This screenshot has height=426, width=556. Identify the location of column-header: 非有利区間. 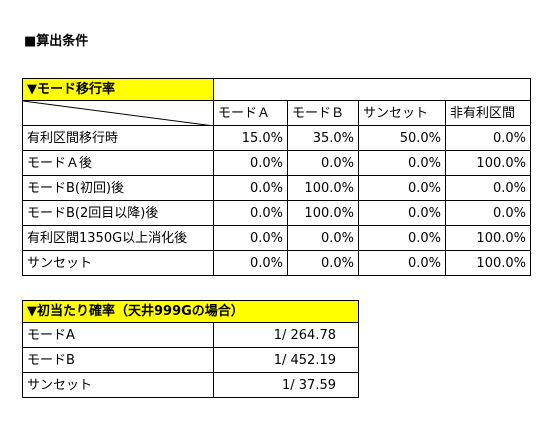
(488, 113).